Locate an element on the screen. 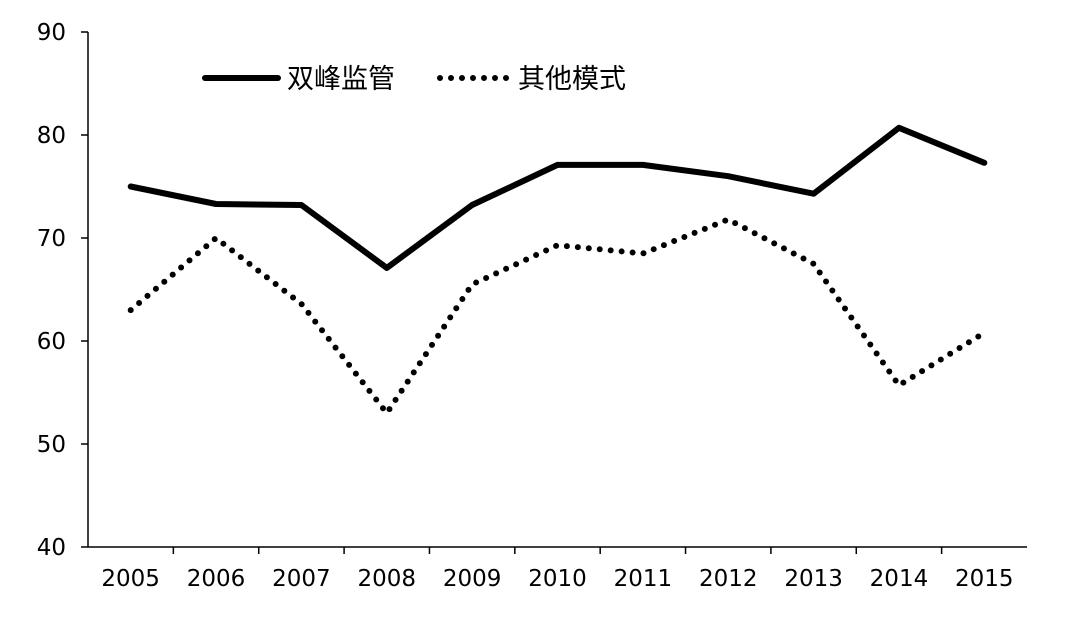 Image resolution: width=1080 pixels, height=621 pixels. legend-item-series-2: 其他模式 is located at coordinates (531, 79).